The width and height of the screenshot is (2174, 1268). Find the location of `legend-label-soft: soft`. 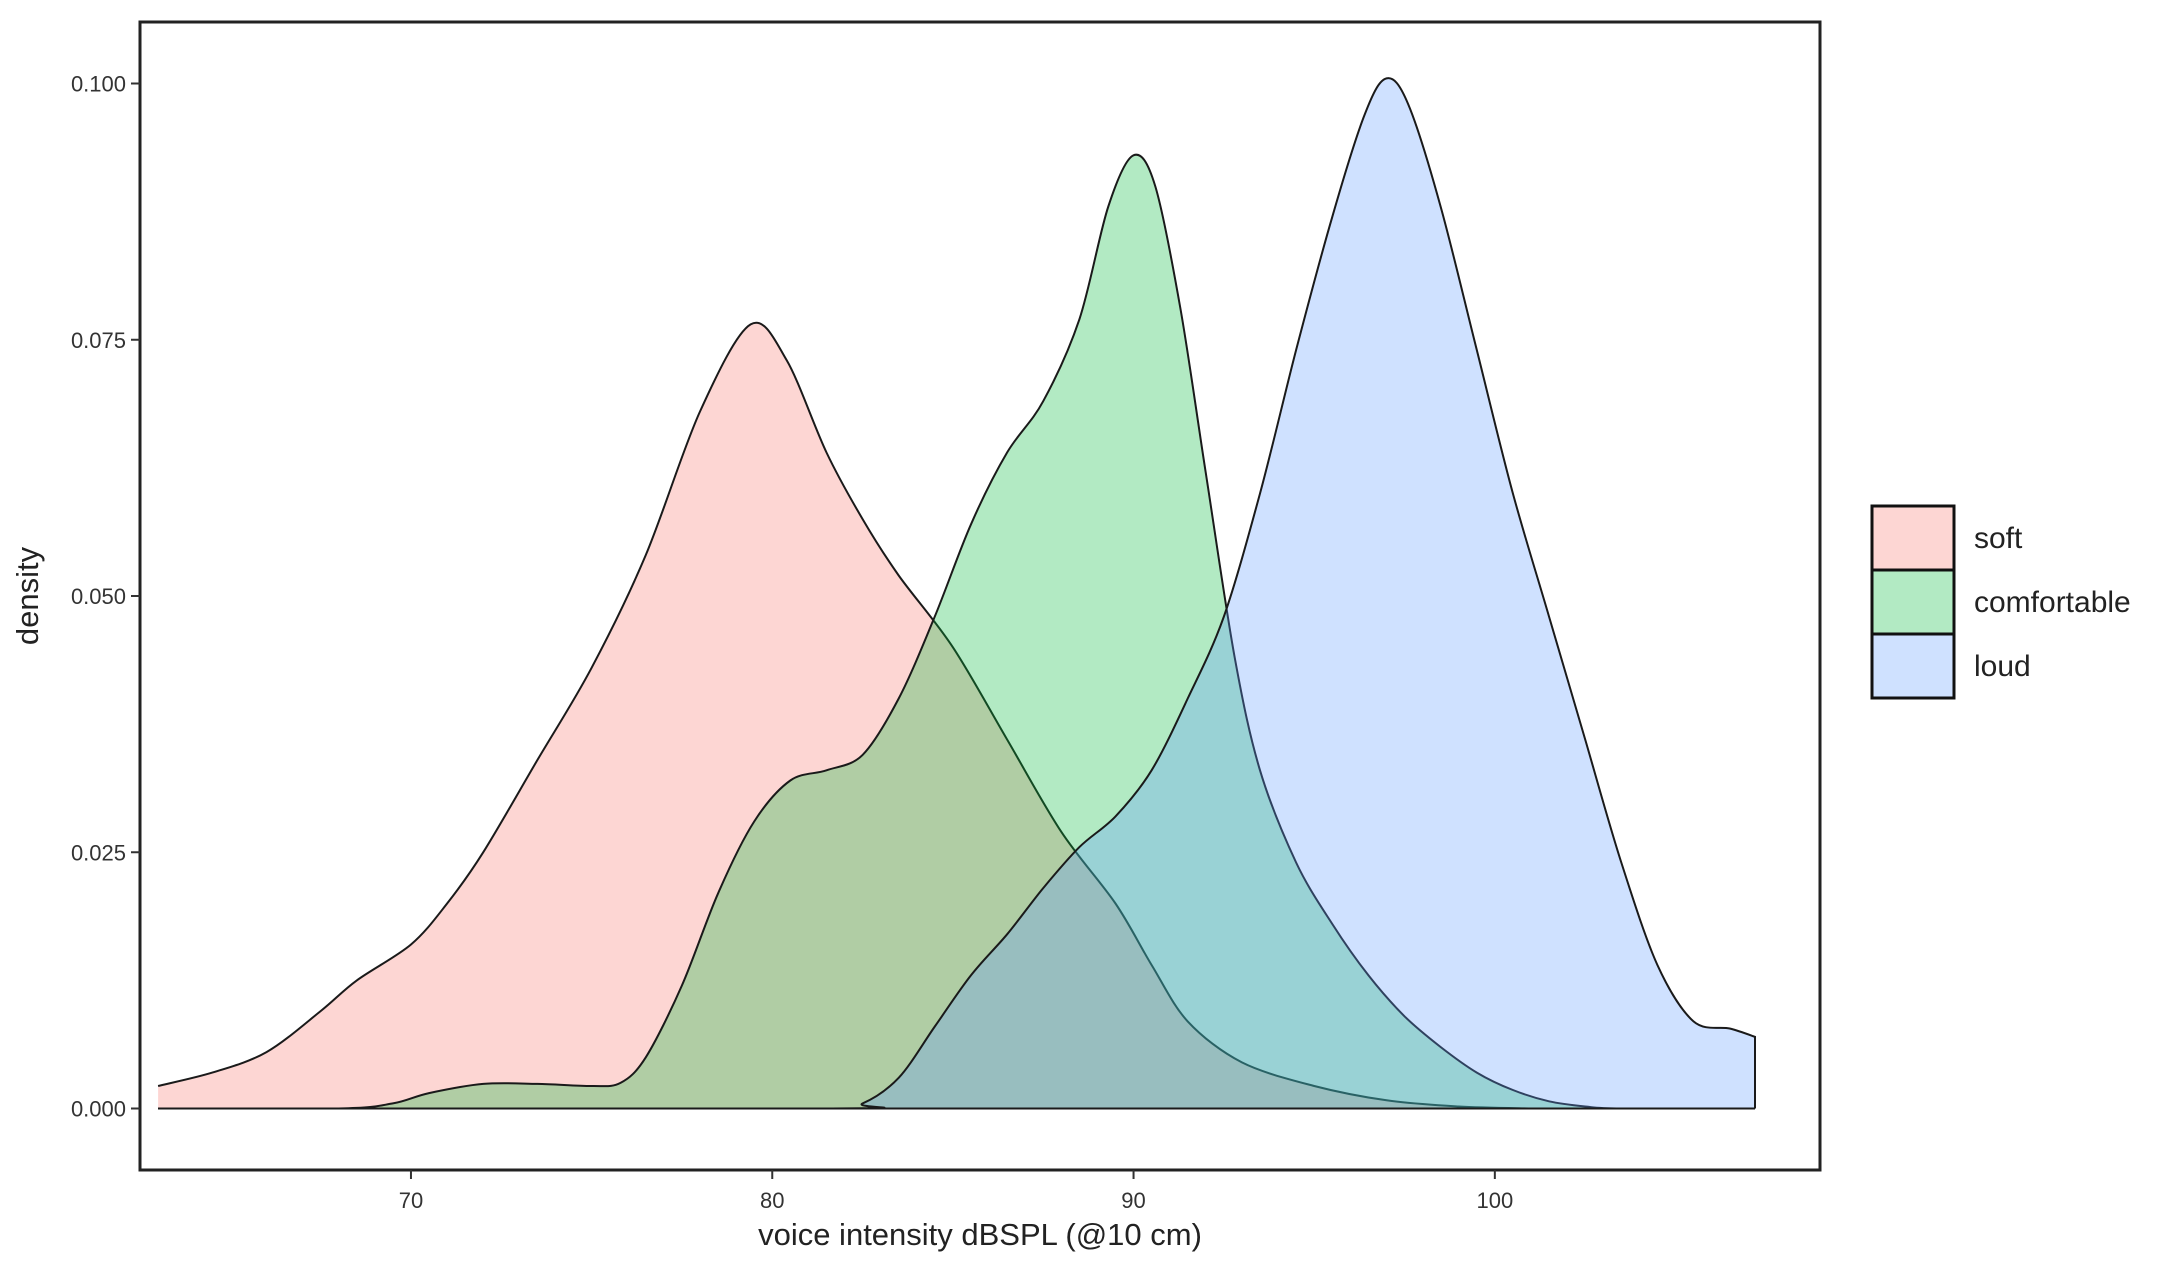

legend-label-soft: soft is located at coordinates (1998, 538).